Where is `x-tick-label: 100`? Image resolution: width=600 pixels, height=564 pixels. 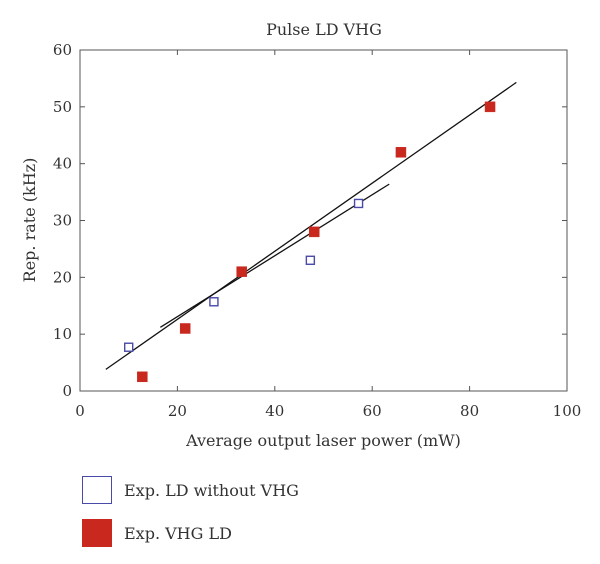 x-tick-label: 100 is located at coordinates (567, 411).